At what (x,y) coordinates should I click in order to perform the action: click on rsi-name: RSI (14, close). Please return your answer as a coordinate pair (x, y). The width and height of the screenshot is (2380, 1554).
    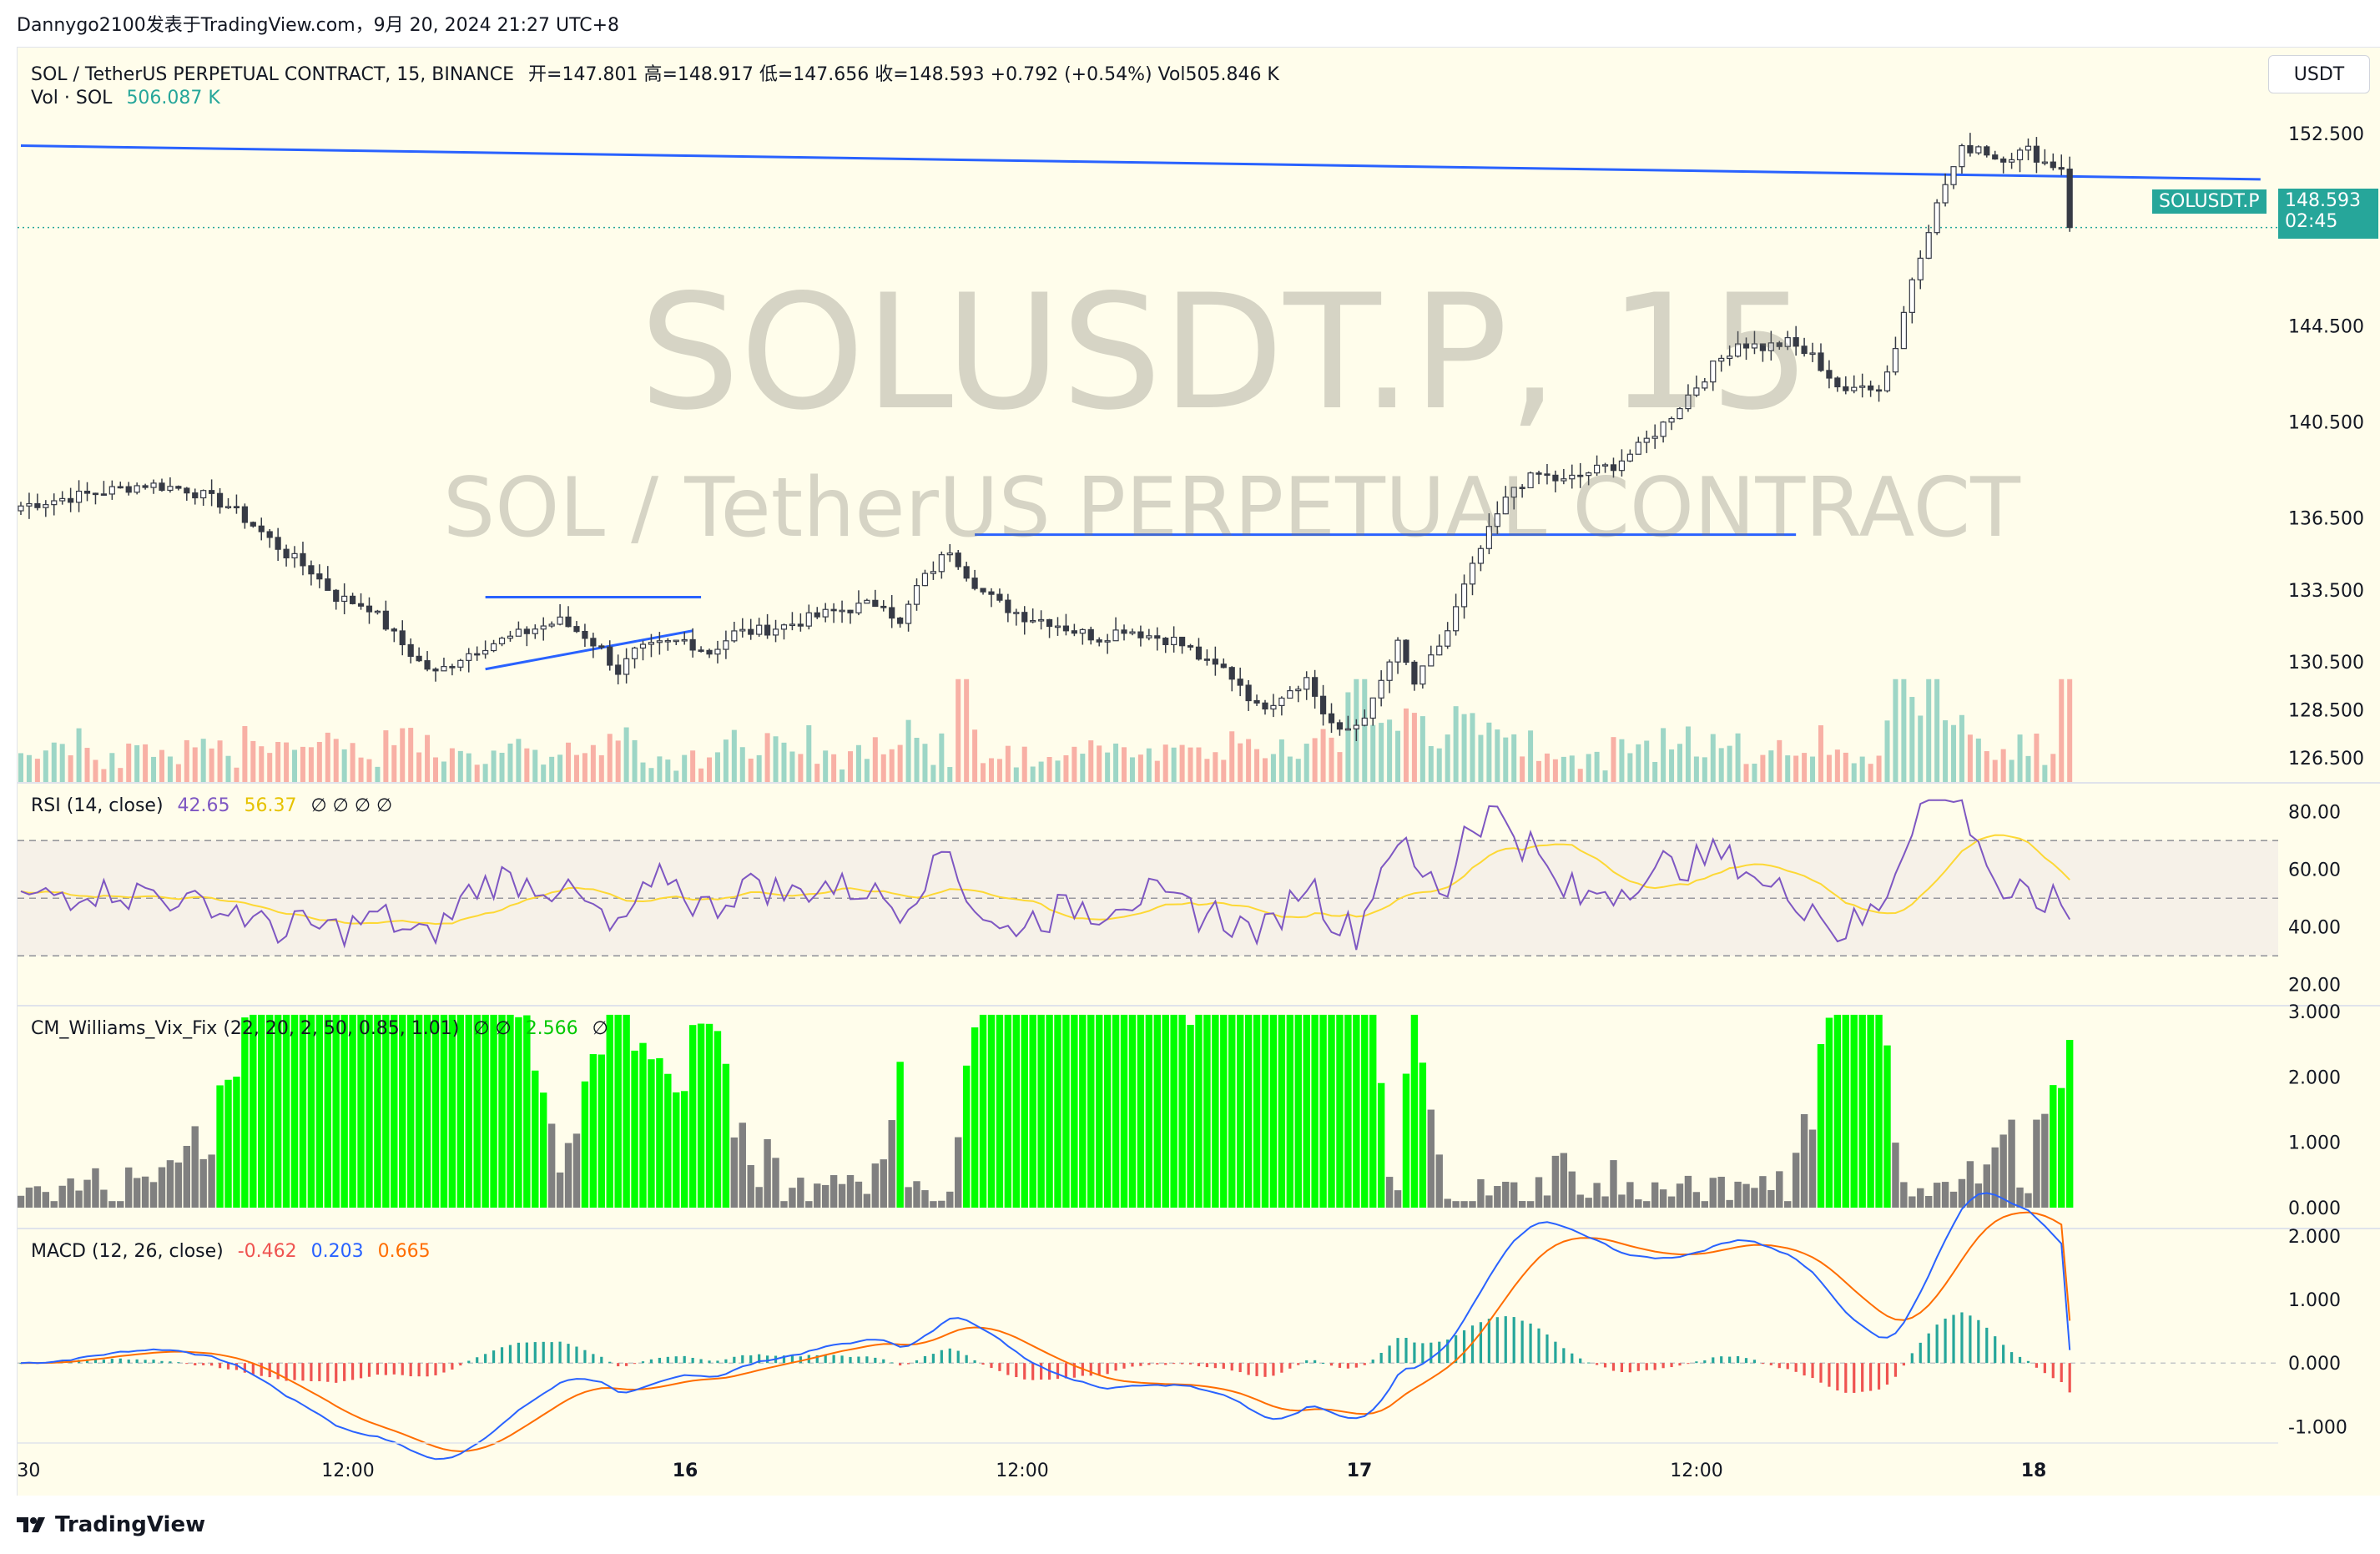
    Looking at the image, I should click on (97, 805).